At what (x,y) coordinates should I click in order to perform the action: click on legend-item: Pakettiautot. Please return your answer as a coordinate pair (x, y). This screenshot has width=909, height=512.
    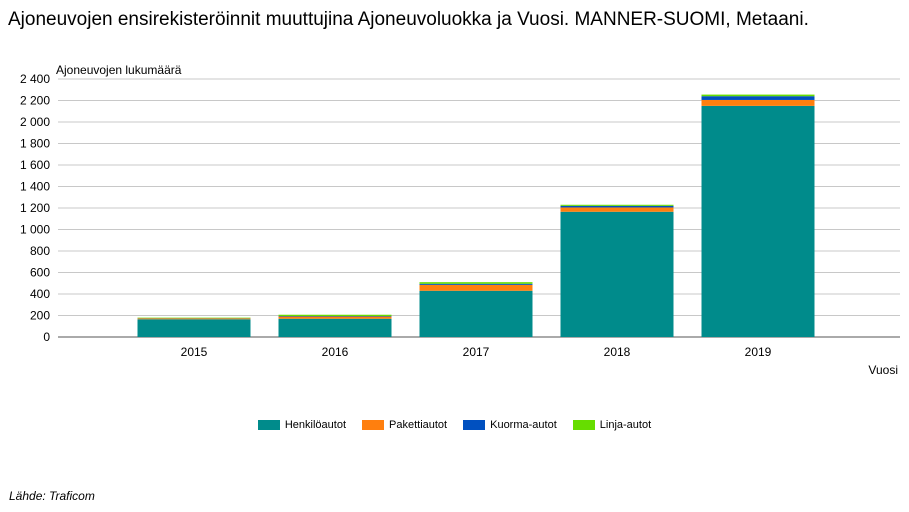
    Looking at the image, I should click on (404, 425).